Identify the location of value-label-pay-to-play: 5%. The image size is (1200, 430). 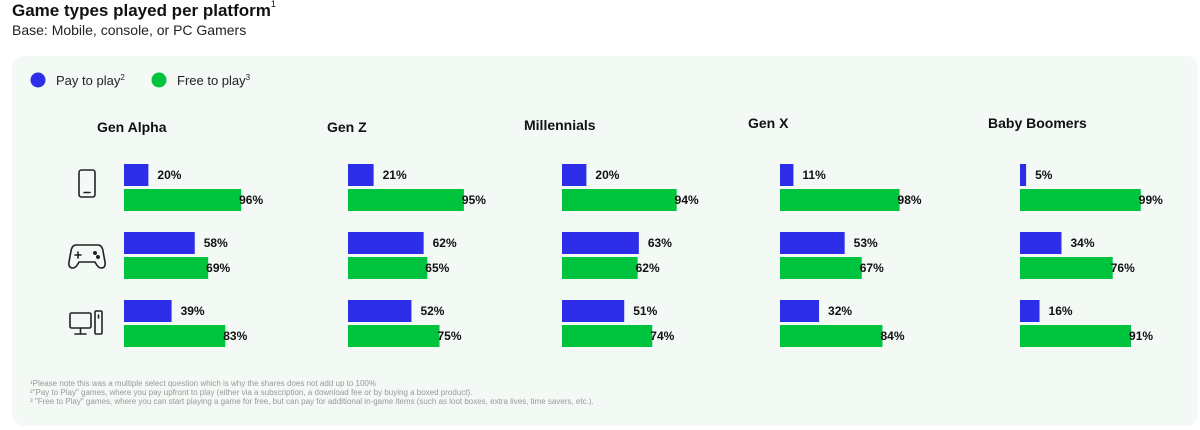
(1044, 175).